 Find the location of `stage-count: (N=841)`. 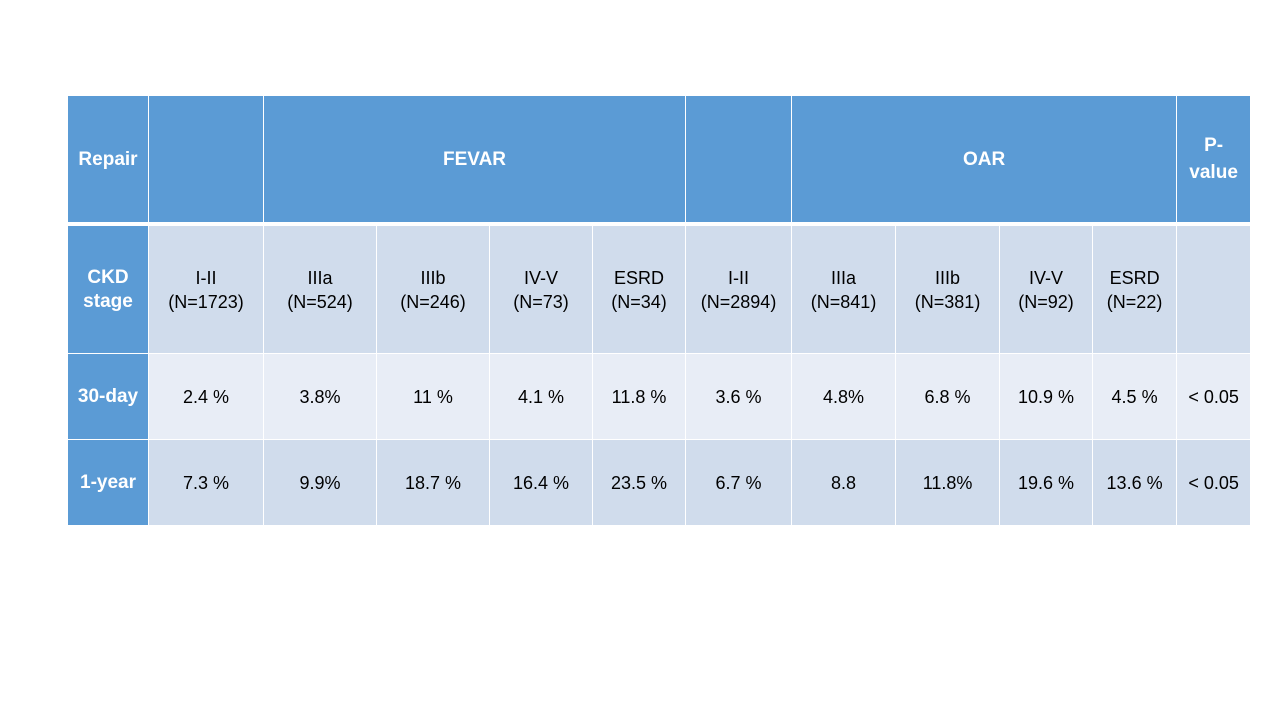

stage-count: (N=841) is located at coordinates (843, 301).